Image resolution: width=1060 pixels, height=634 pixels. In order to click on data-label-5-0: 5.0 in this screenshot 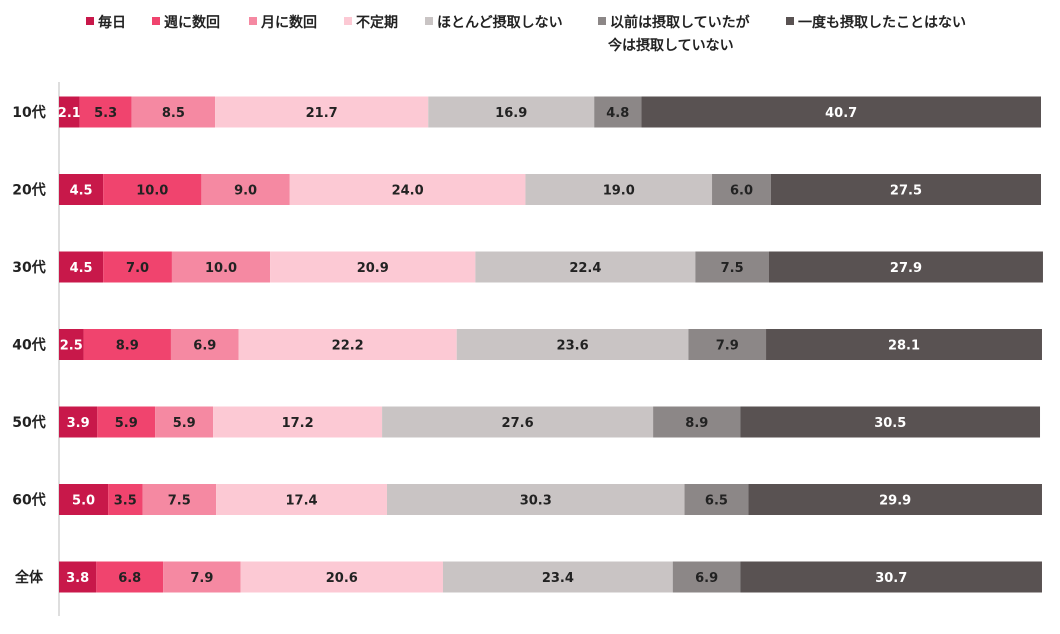, I will do `click(83, 501)`.